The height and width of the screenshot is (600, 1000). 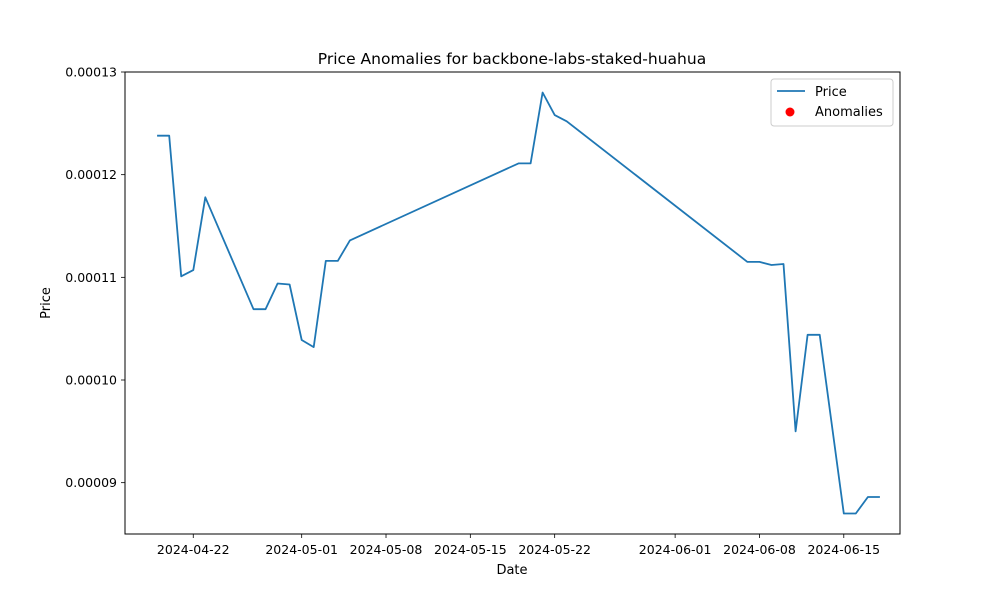 I want to click on y-tick-label: 0.00011, so click(x=91, y=277).